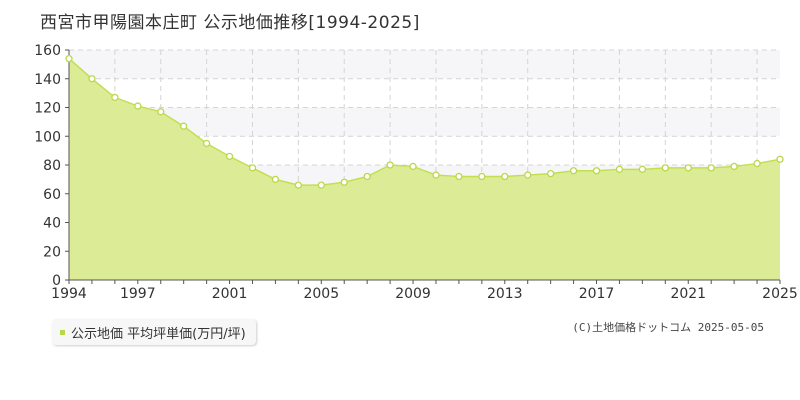 This screenshot has height=400, width=800. I want to click on chart-title: 西宮市甲陽園本庄町 公示地価推移[1994-2025], so click(230, 23).